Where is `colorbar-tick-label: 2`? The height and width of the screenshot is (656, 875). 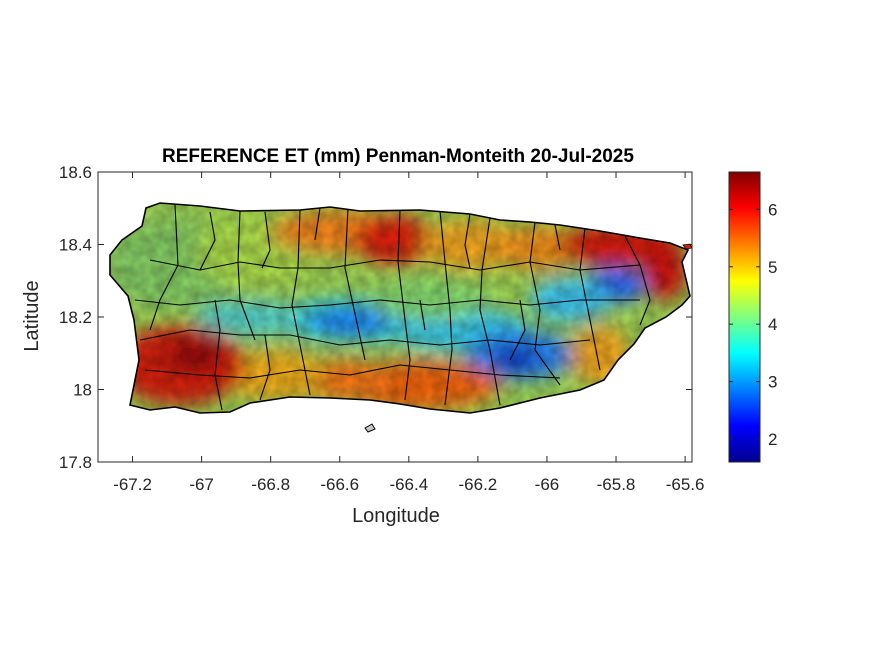 colorbar-tick-label: 2 is located at coordinates (772, 439).